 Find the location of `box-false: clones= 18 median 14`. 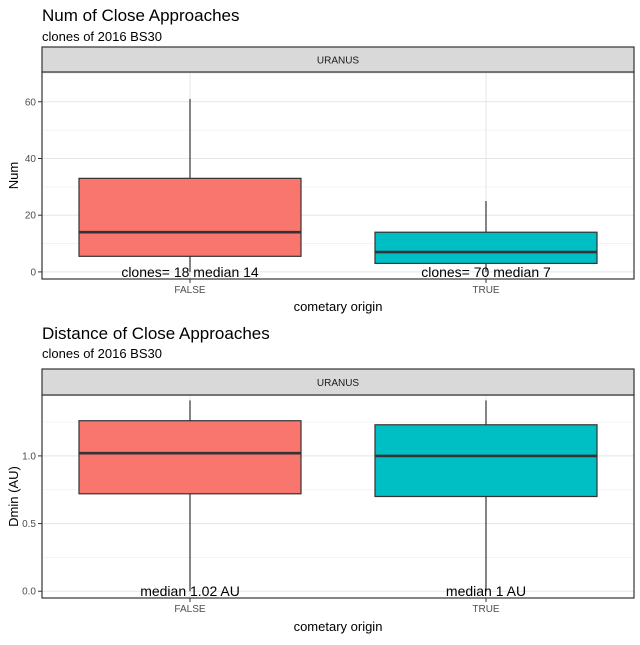

box-false: clones= 18 median 14 is located at coordinates (190, 189).